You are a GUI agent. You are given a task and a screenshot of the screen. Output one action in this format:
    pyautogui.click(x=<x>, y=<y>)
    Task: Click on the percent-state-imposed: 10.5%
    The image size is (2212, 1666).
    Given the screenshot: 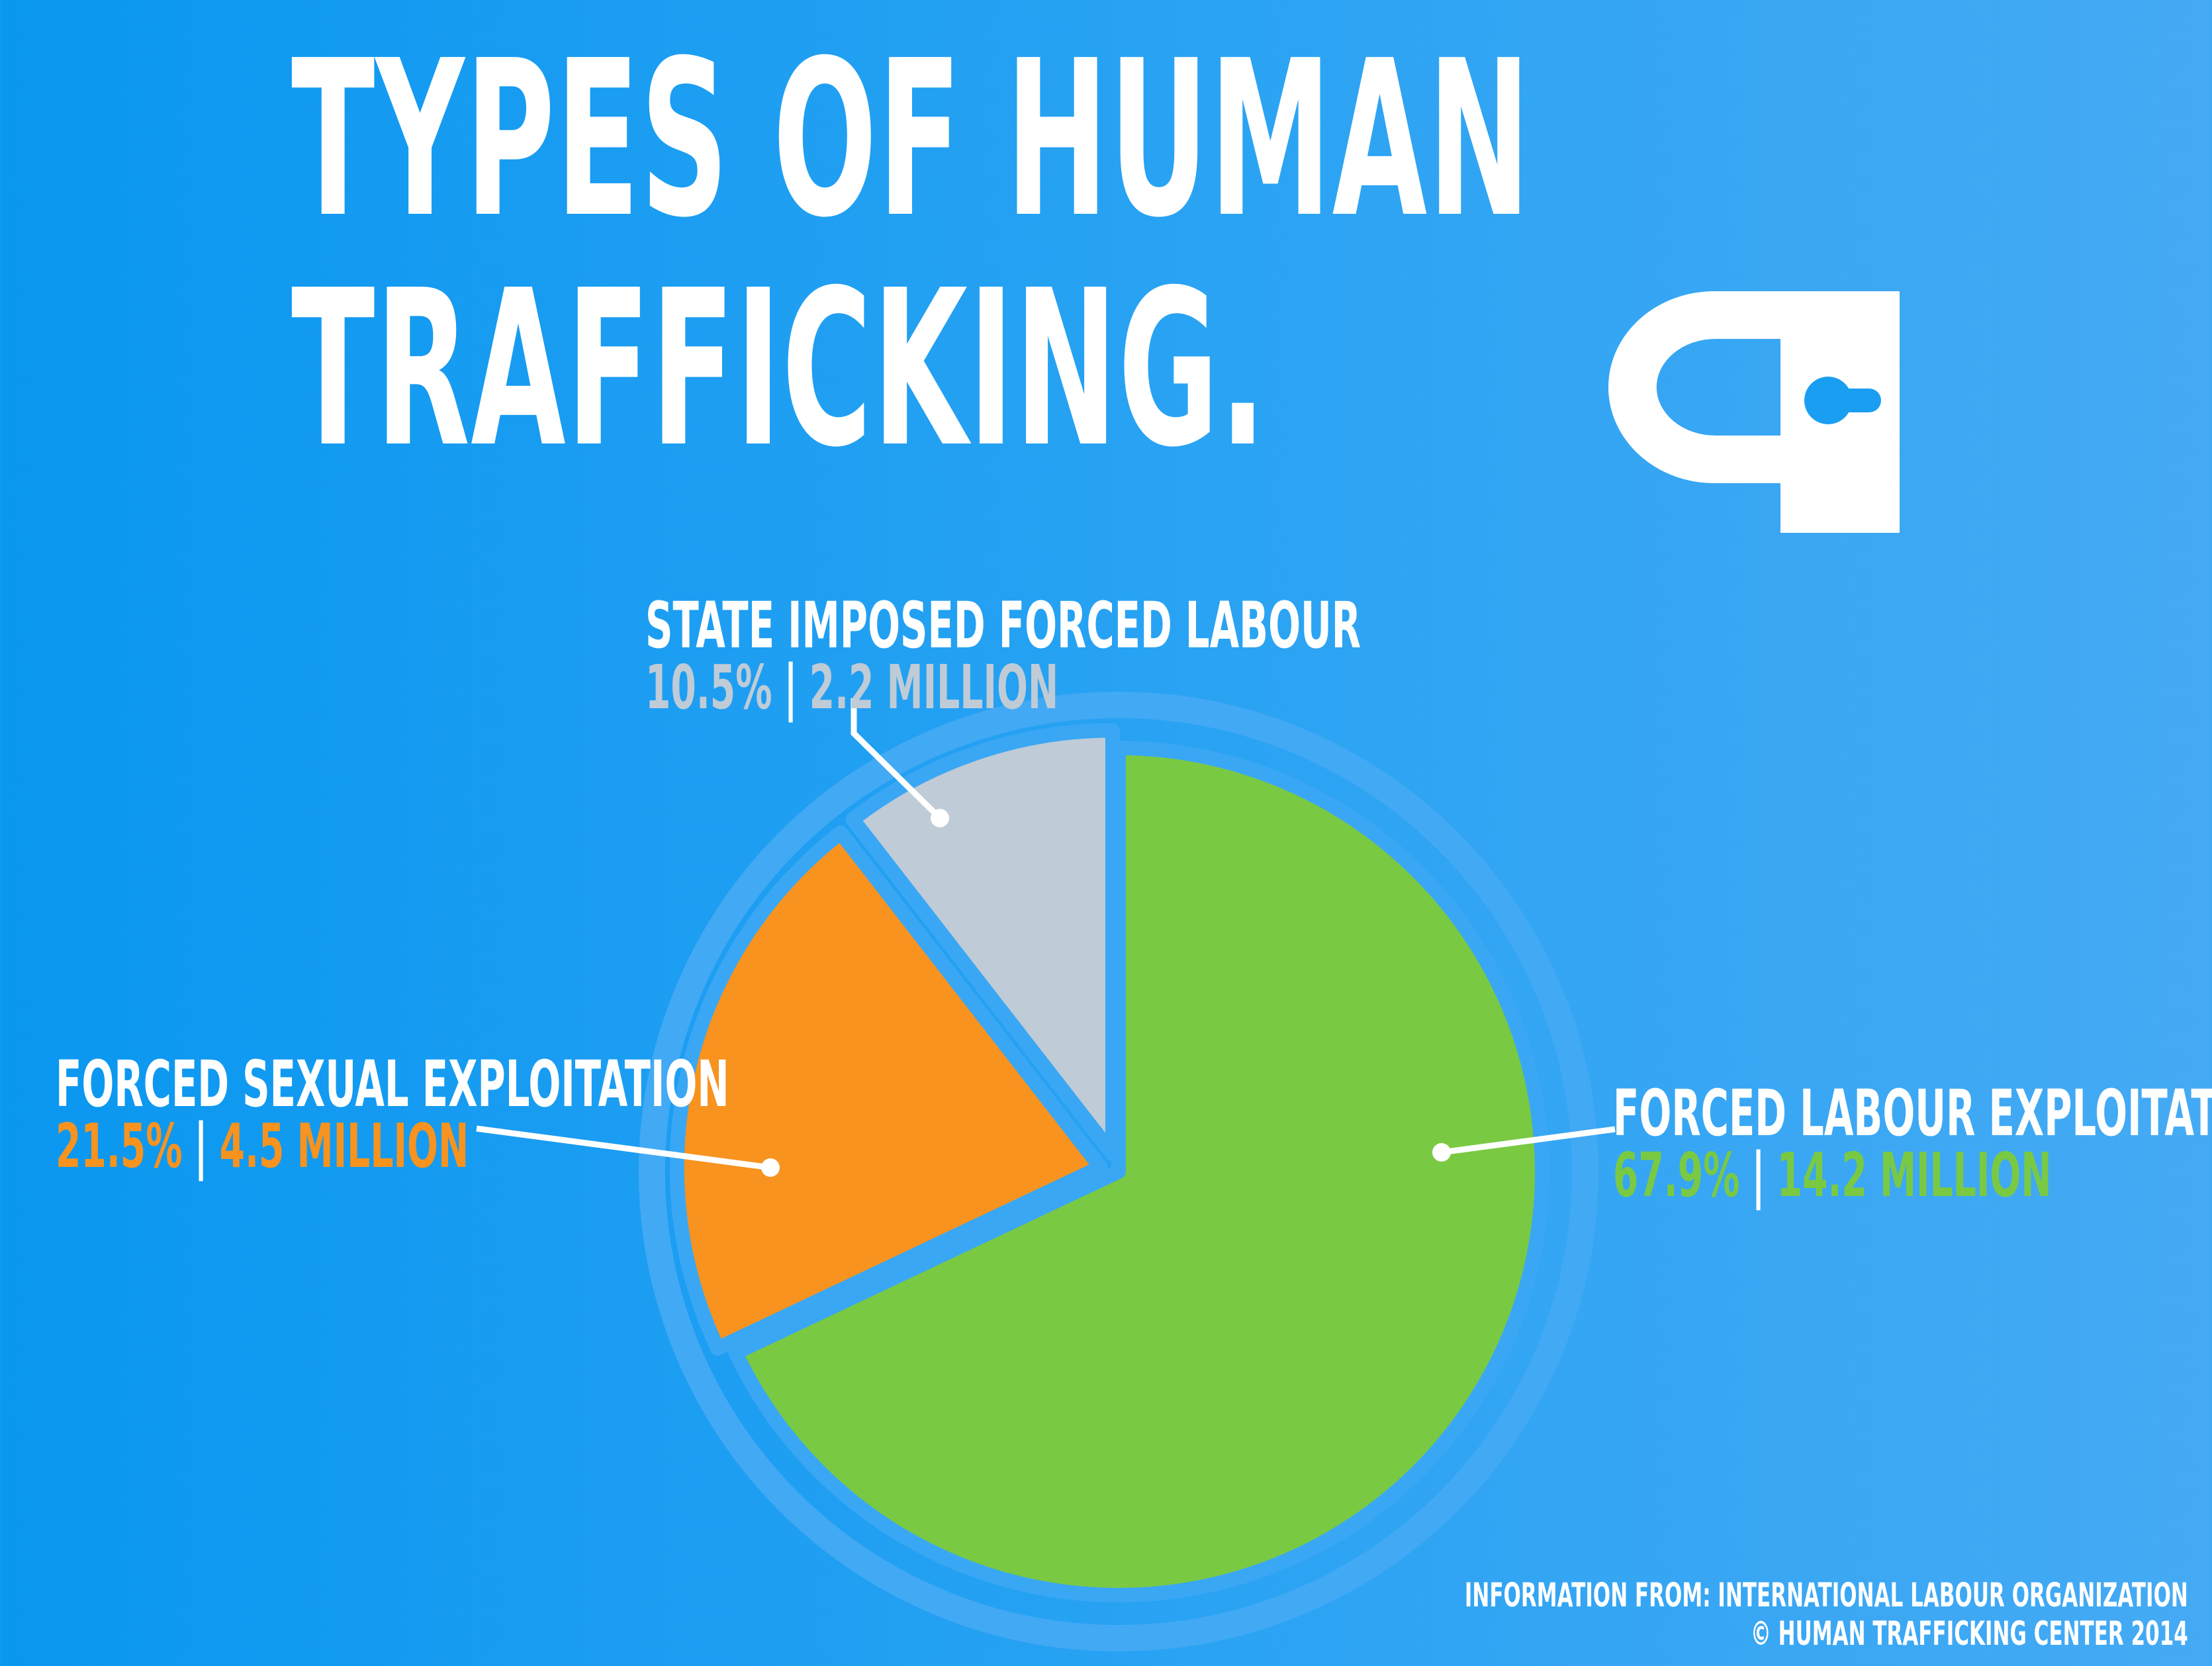 What is the action you would take?
    pyautogui.click(x=708, y=687)
    